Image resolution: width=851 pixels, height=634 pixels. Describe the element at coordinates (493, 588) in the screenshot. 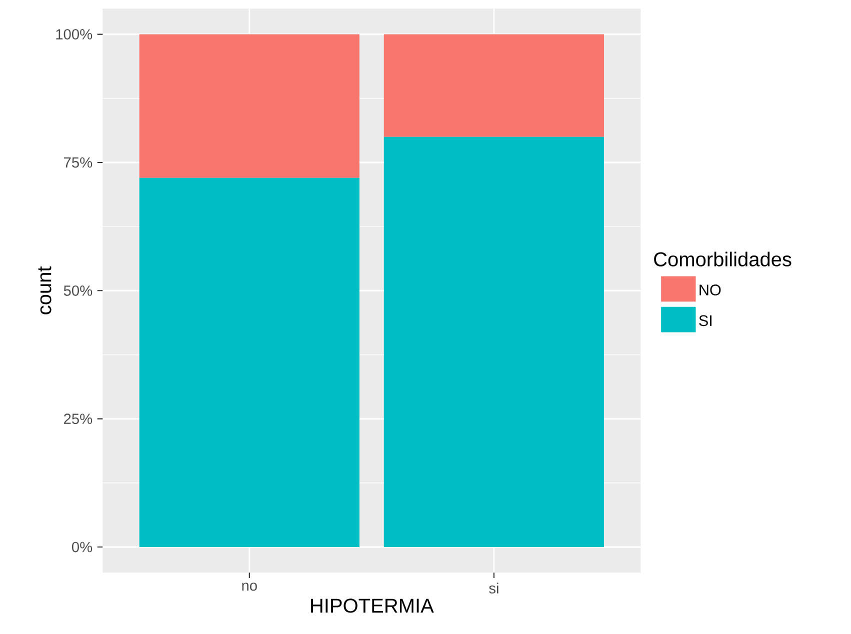

I see `x-tick-label: si` at that location.